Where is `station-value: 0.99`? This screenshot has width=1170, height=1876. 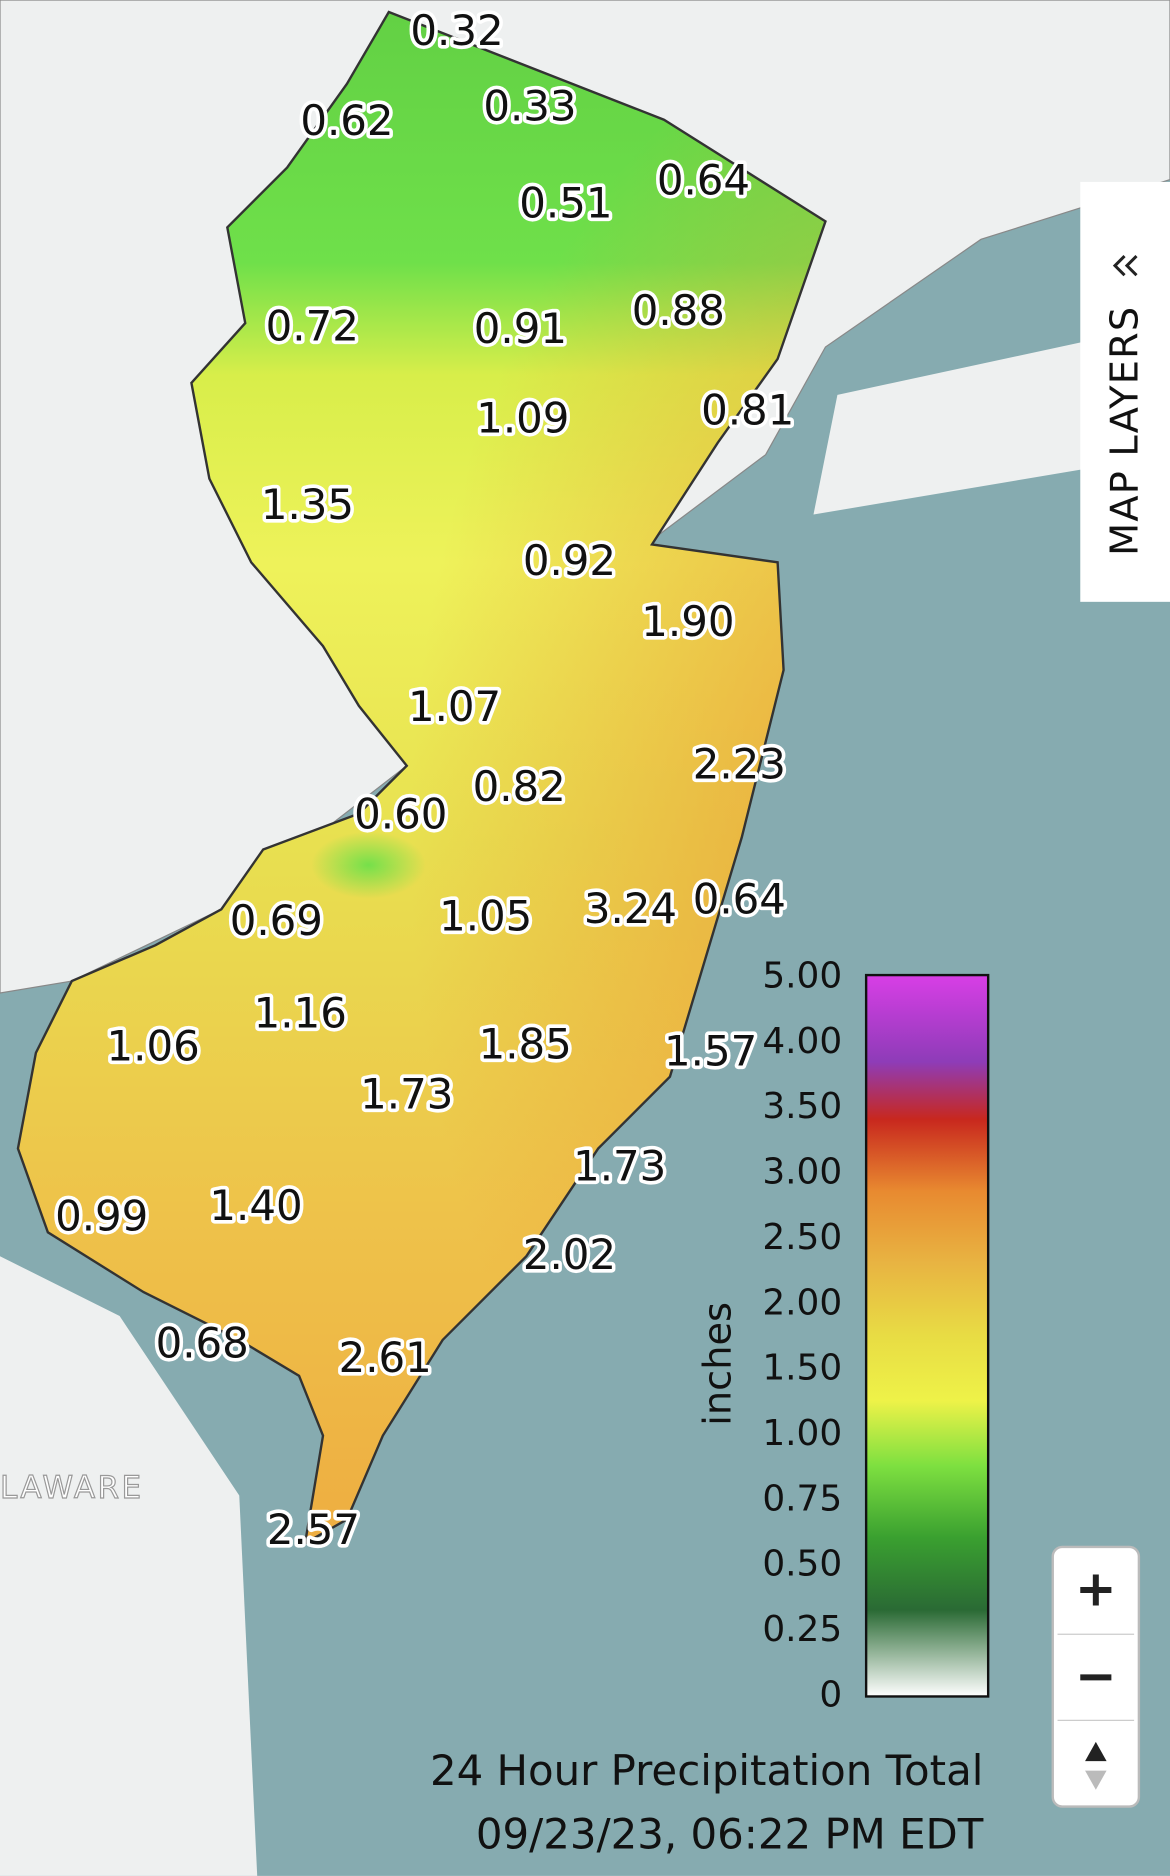
station-value: 0.99 is located at coordinates (101, 1216).